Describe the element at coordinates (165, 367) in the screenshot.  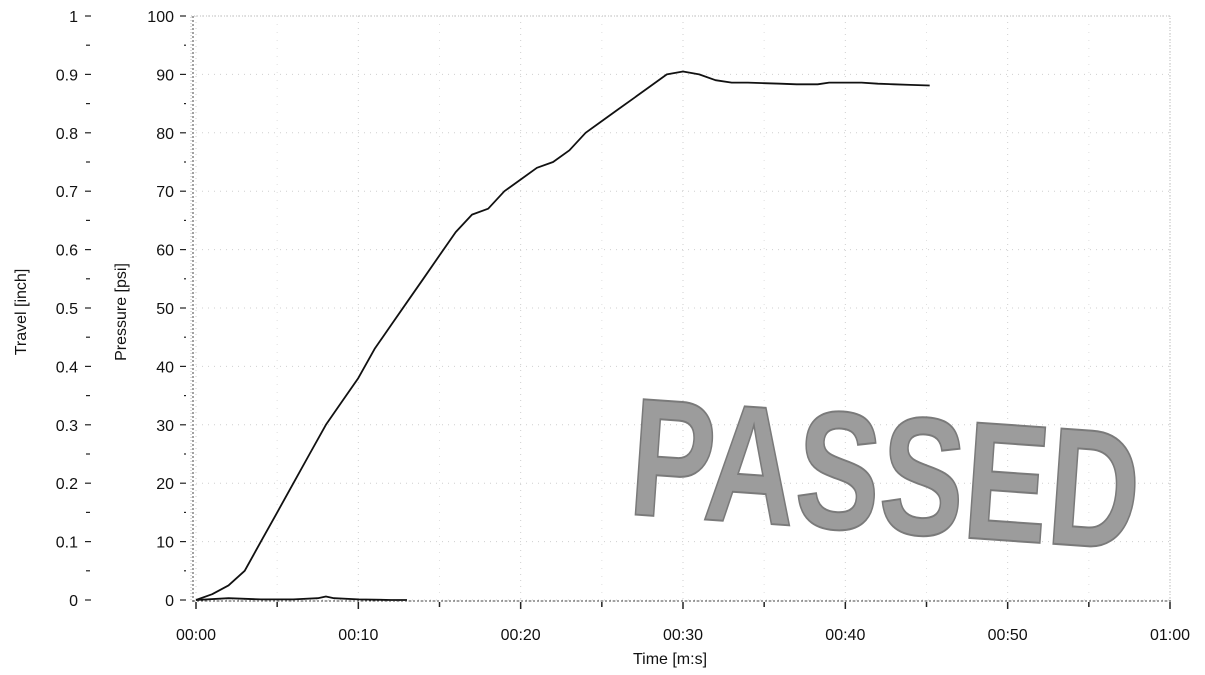
I see `pressure-tick-label: 40` at that location.